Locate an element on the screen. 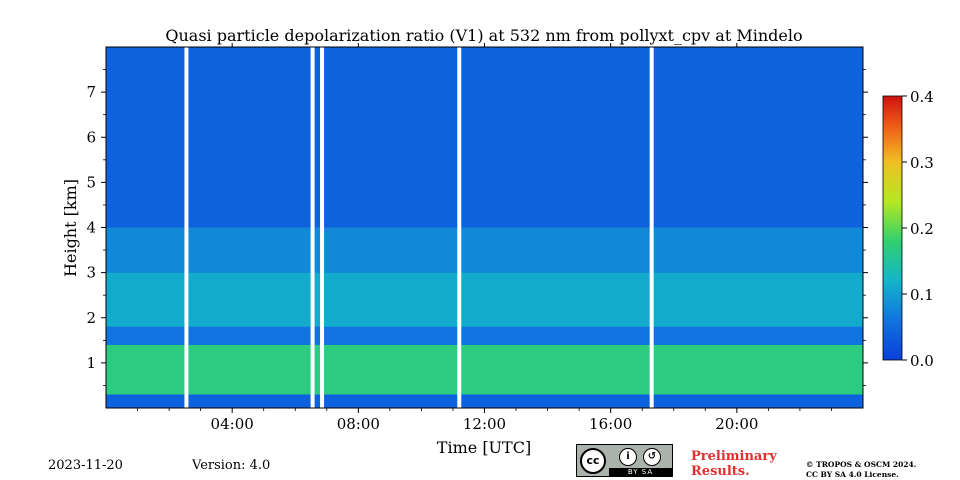 The height and width of the screenshot is (480, 960). copyright-line-1: © TROPOS & OSCM 2024. is located at coordinates (861, 464).